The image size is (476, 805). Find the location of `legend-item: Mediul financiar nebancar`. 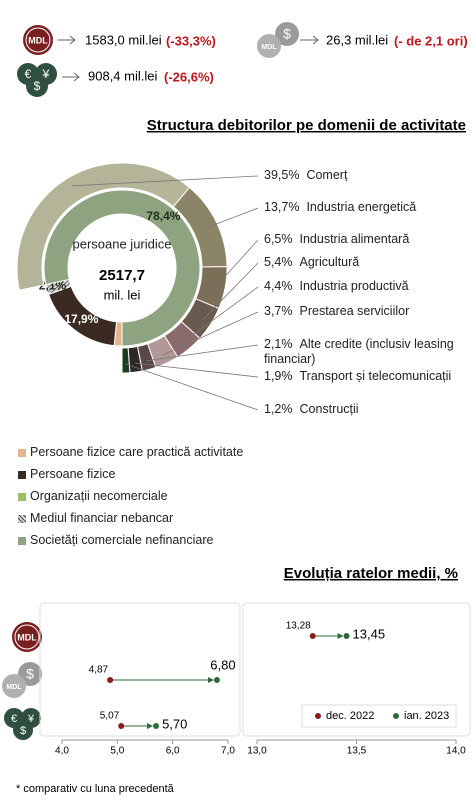

legend-item: Mediul financiar nebancar is located at coordinates (95, 518).